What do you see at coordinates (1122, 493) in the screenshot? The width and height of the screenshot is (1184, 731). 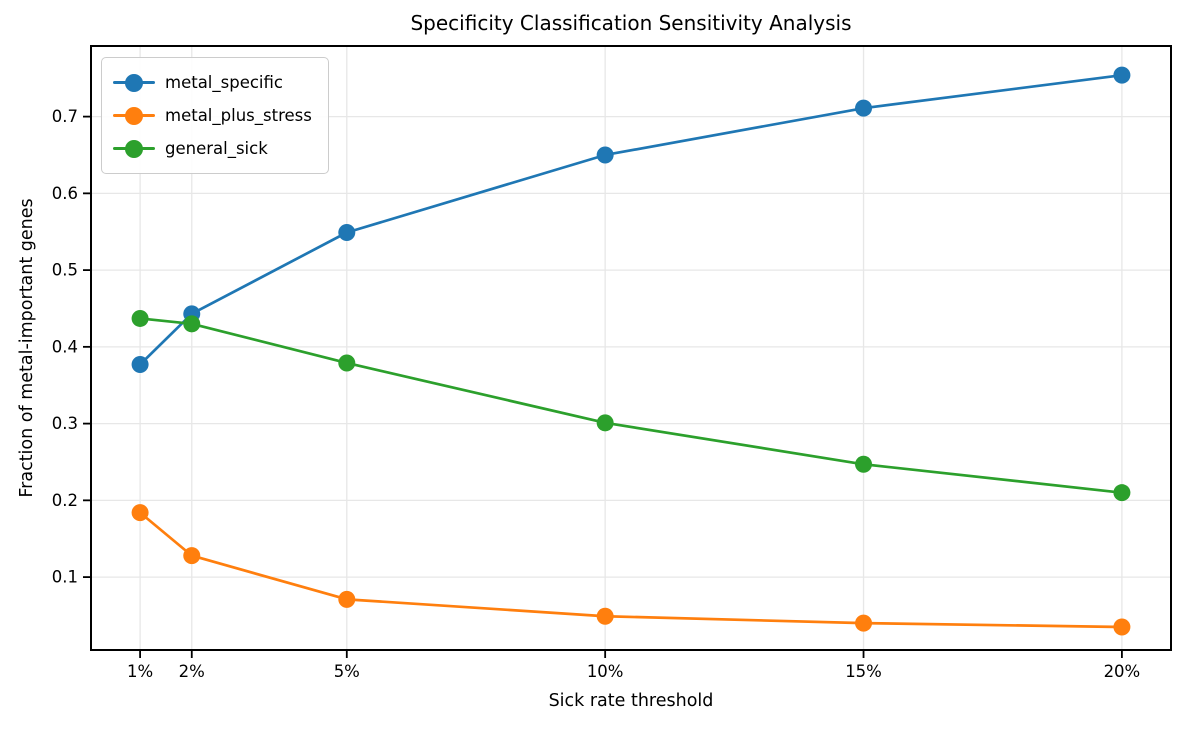 I see `data-point-general_sick-20%` at bounding box center [1122, 493].